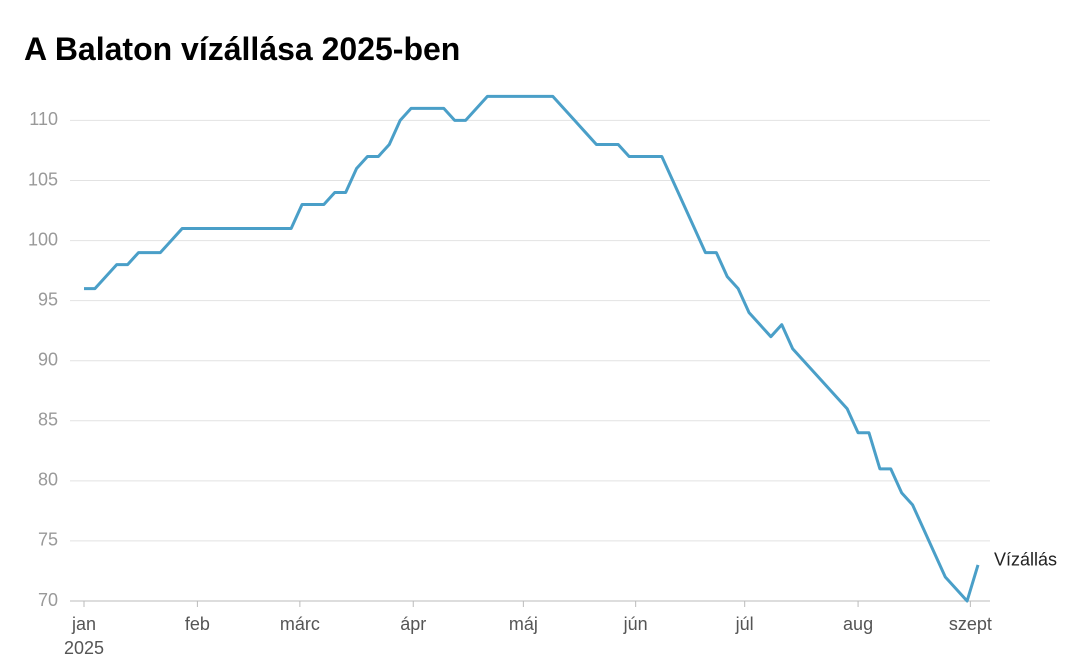 The height and width of the screenshot is (670, 1086). What do you see at coordinates (43, 239) in the screenshot?
I see `y-tick-label: 100` at bounding box center [43, 239].